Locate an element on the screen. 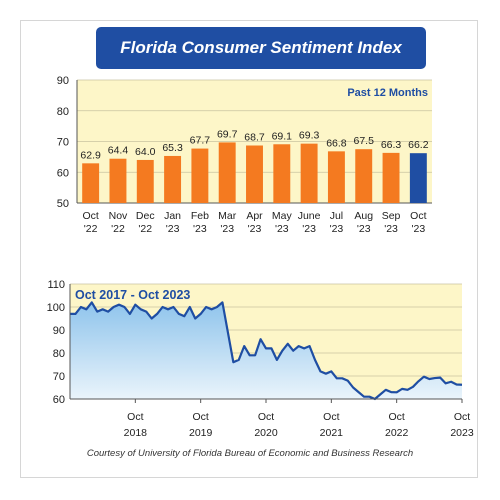 This screenshot has width=500, height=500. chart-title: Florida Consumer Sentiment Index is located at coordinates (261, 47).